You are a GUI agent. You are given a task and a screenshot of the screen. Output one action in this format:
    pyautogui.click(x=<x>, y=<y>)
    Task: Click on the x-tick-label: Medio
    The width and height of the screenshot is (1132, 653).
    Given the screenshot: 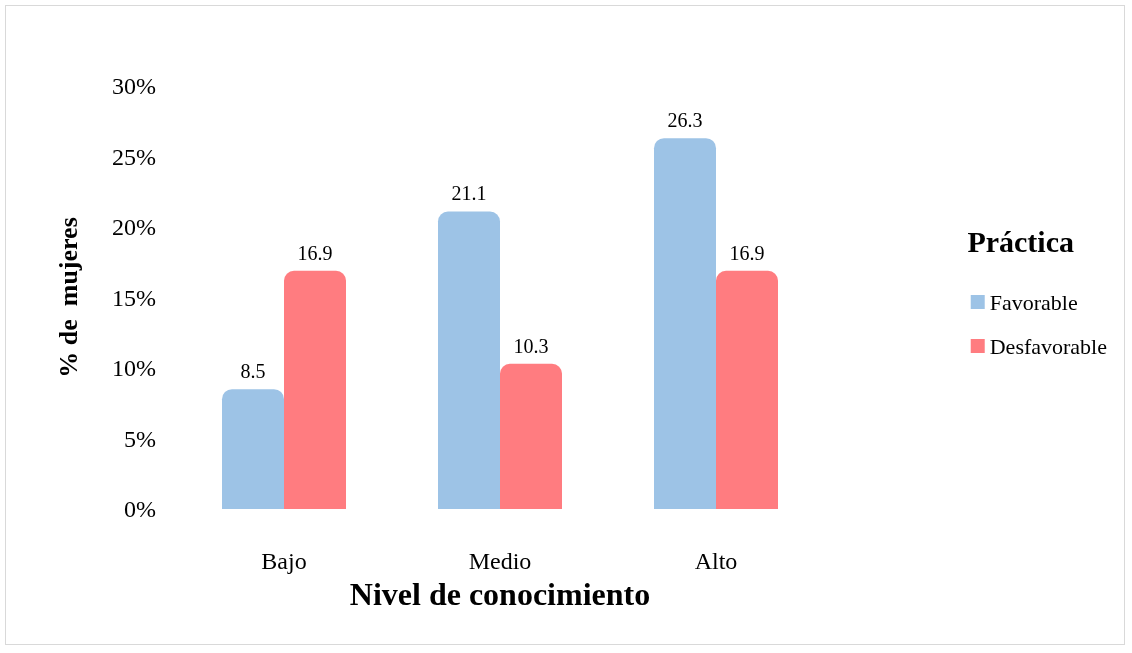 What is the action you would take?
    pyautogui.click(x=500, y=561)
    